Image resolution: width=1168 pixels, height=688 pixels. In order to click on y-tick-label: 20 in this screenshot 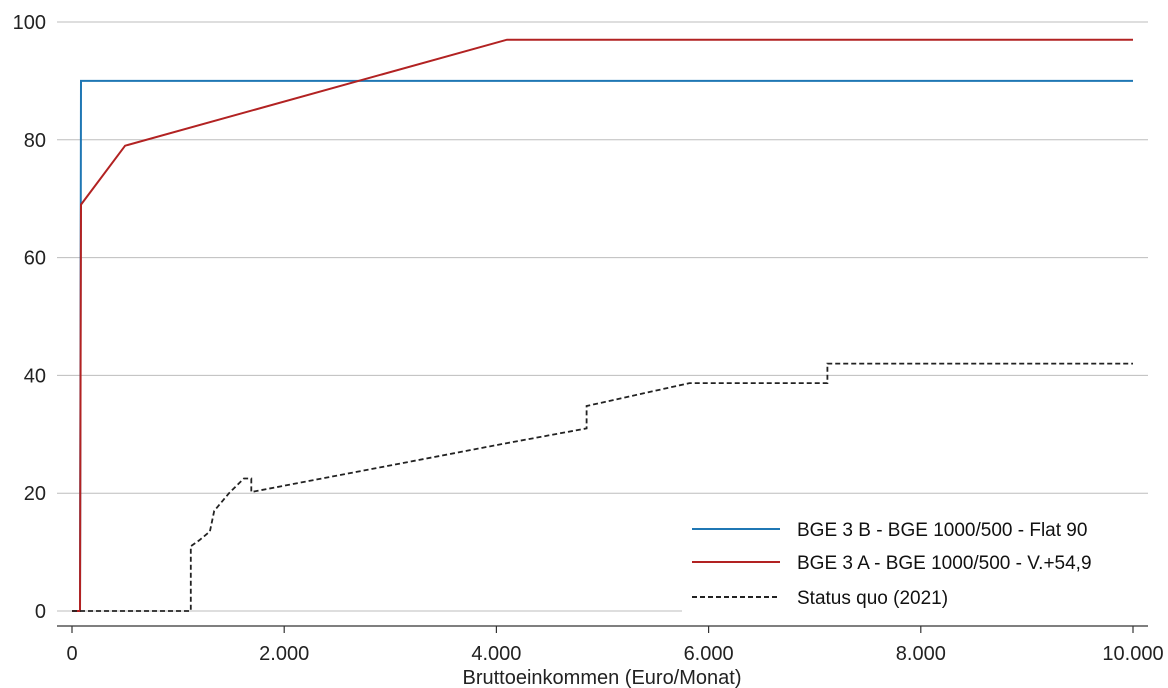, I will do `click(35, 494)`.